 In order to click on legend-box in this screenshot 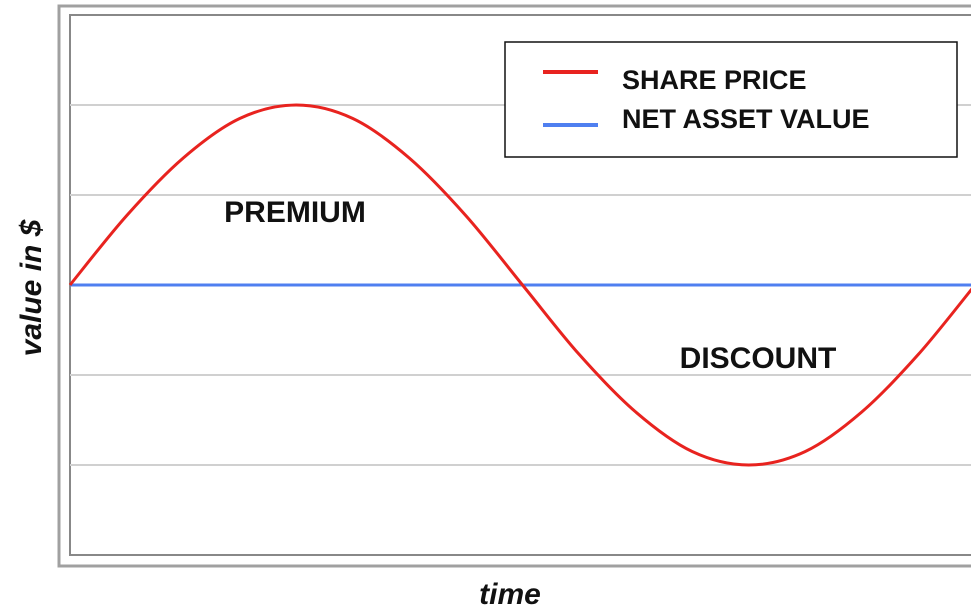, I will do `click(731, 99)`.